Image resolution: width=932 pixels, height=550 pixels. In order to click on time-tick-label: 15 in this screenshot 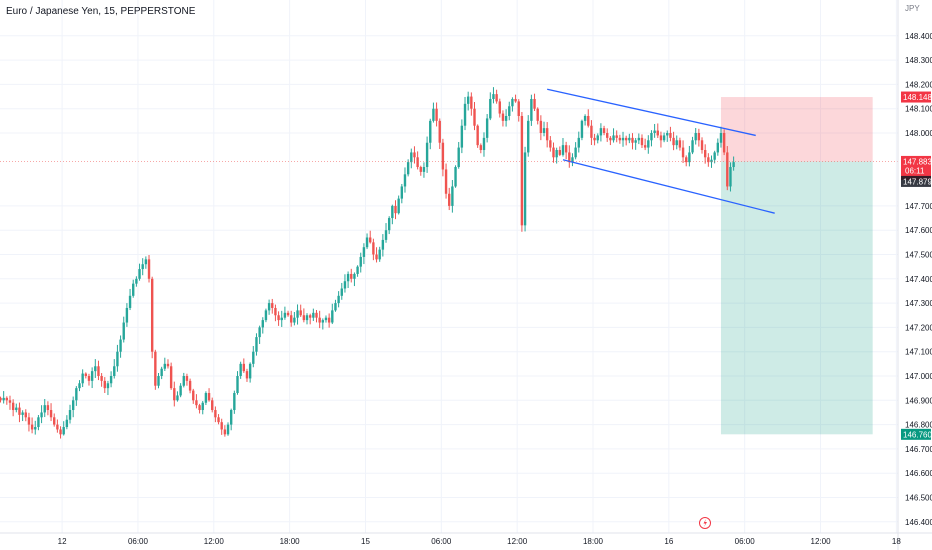, I will do `click(365, 541)`.